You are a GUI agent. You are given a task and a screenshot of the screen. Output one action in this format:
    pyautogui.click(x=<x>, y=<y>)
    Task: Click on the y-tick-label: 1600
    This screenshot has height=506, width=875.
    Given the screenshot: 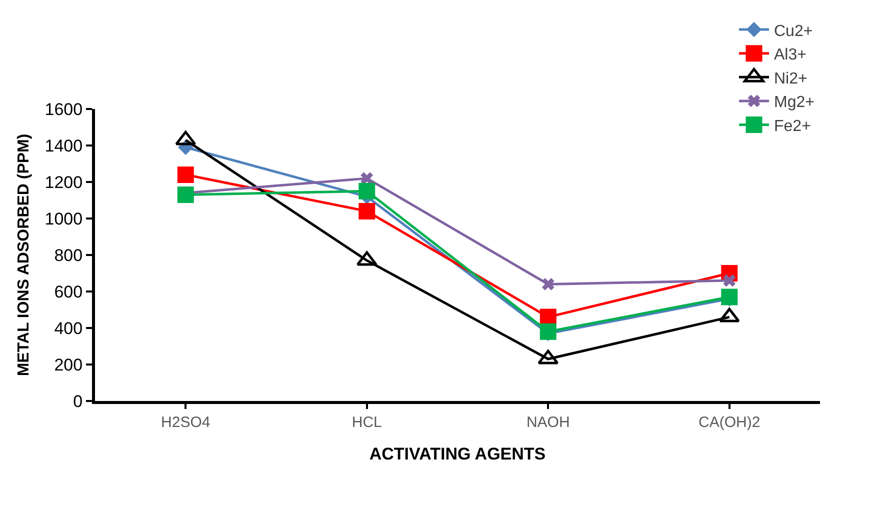 What is the action you would take?
    pyautogui.click(x=63, y=109)
    